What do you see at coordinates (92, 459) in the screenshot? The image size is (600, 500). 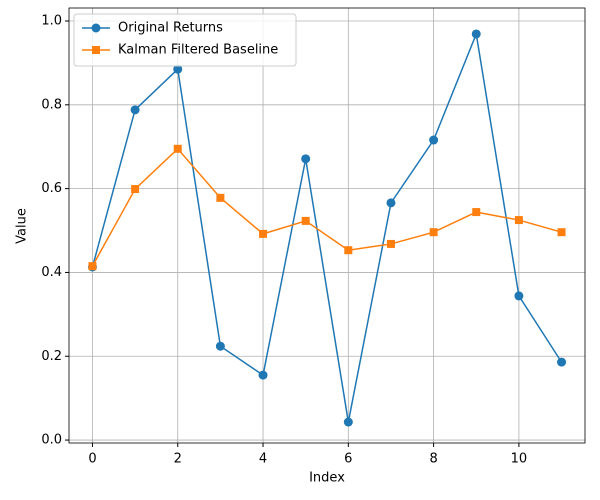 I see `x-tick-label: 0` at bounding box center [92, 459].